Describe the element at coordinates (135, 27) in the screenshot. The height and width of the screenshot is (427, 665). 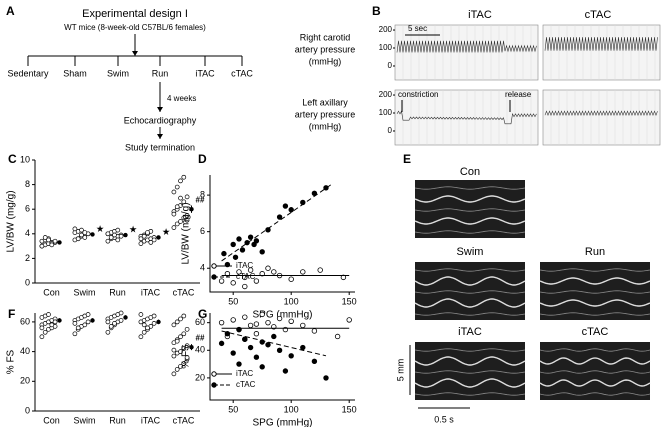
I see `diagram-subtitle: WT mice (8-week-old C57BL/6 females)` at that location.